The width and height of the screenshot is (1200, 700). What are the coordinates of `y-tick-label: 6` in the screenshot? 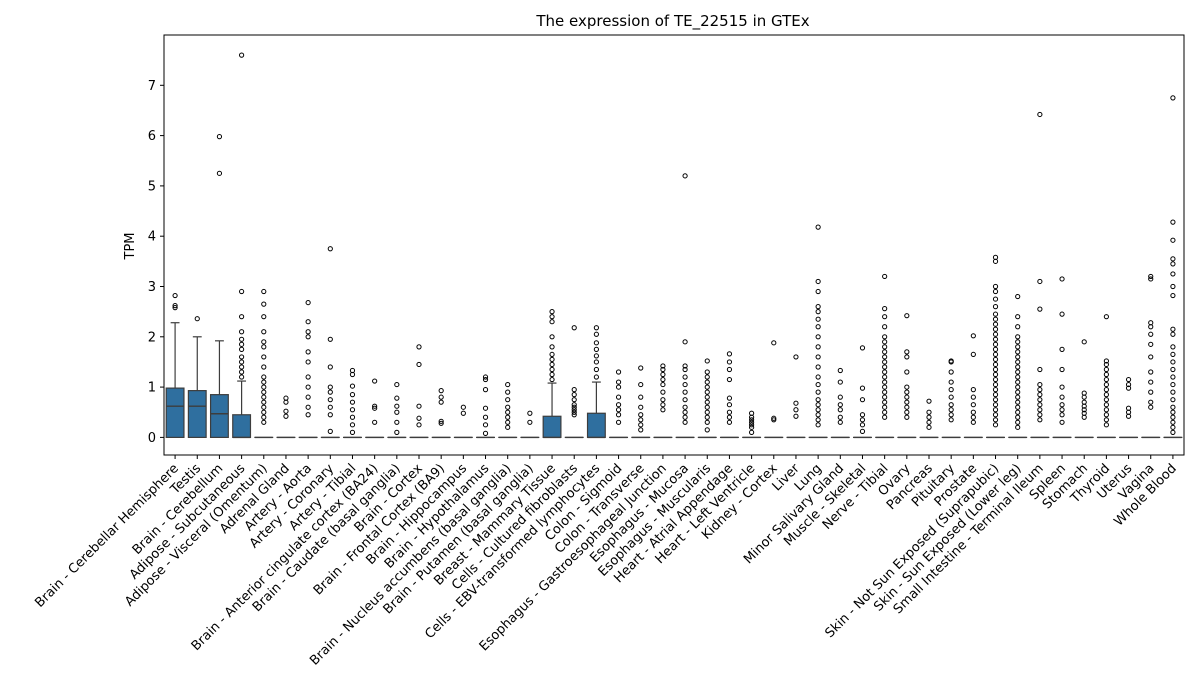 It's located at (152, 136).